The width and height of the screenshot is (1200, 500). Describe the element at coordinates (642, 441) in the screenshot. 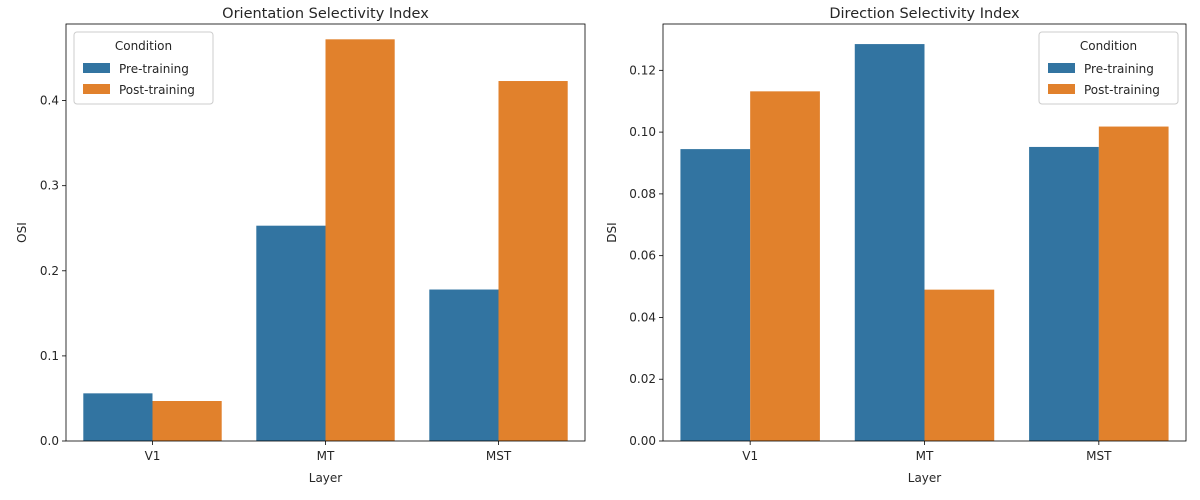

I see `y-tick-label: 0.00` at that location.